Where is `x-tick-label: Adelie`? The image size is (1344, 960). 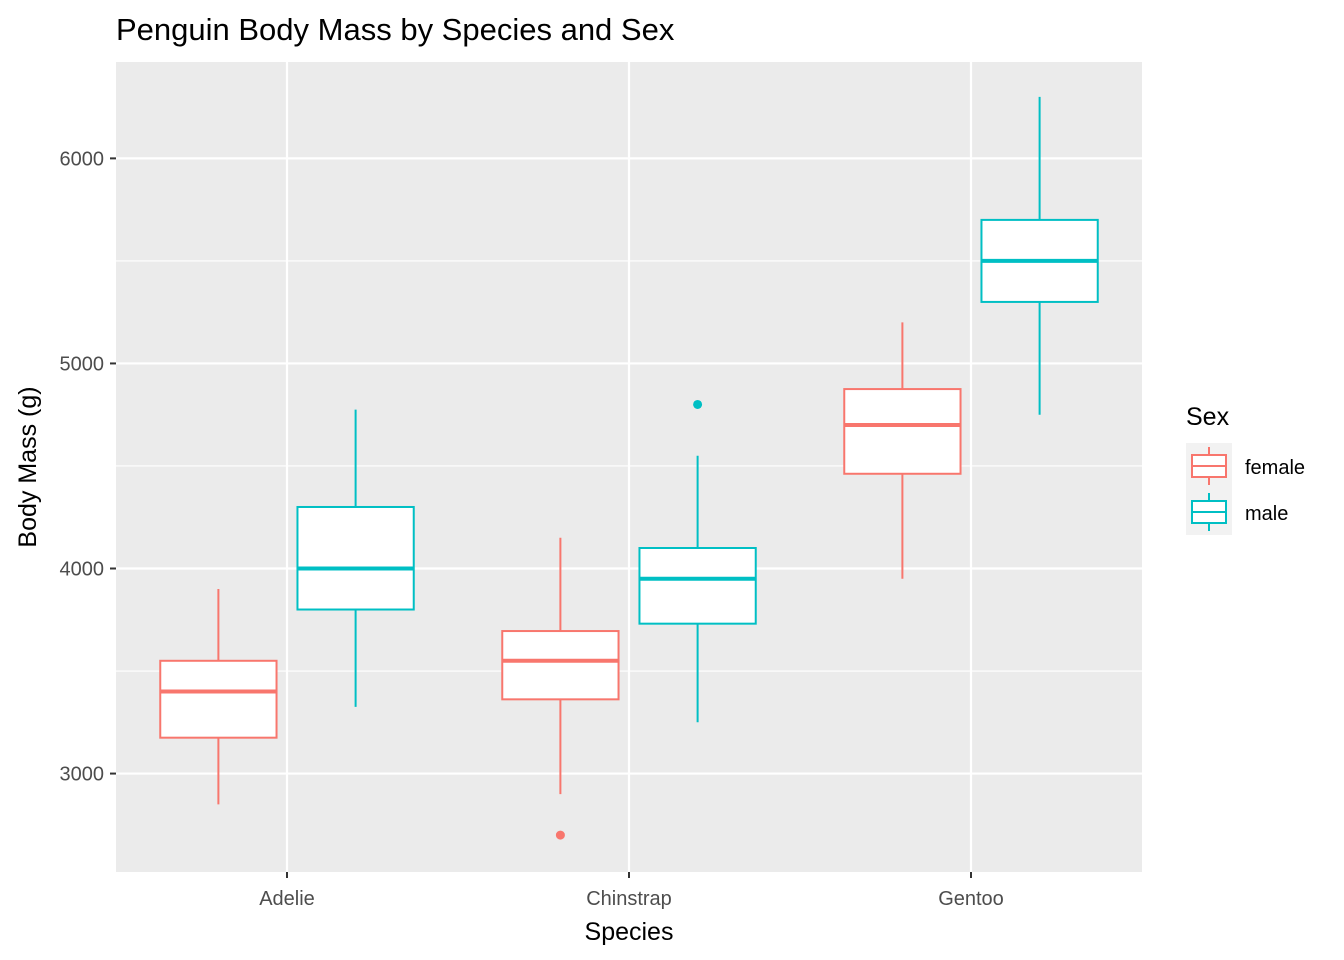
x-tick-label: Adelie is located at coordinates (287, 899).